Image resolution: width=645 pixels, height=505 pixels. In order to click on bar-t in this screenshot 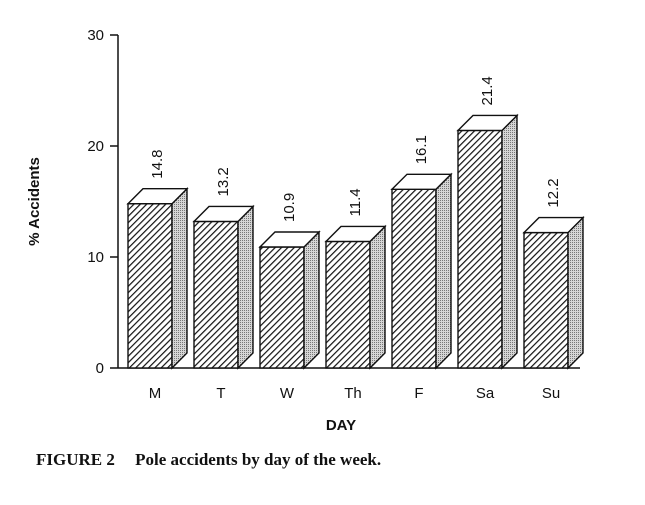, I will do `click(223, 287)`.